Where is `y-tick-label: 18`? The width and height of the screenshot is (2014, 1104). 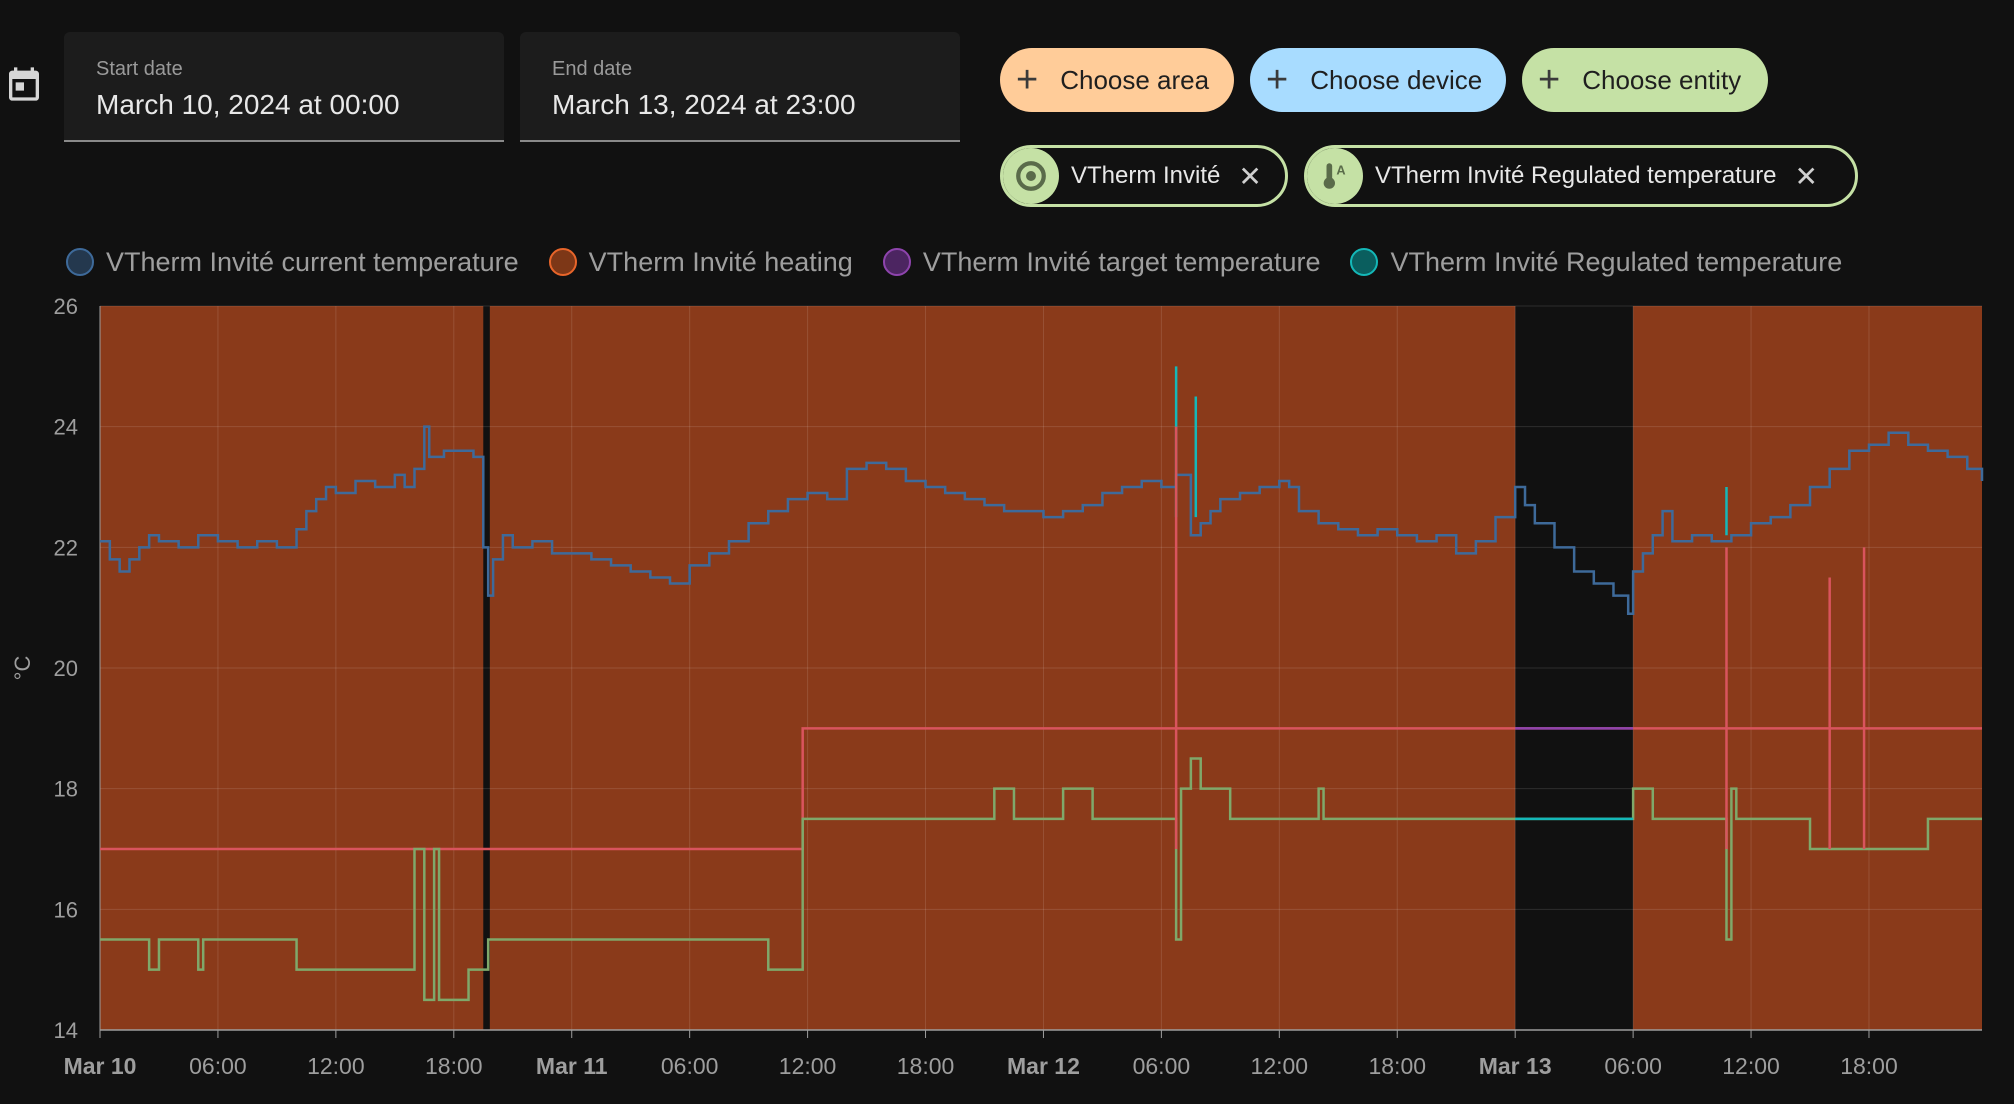 y-tick-label: 18 is located at coordinates (66, 789).